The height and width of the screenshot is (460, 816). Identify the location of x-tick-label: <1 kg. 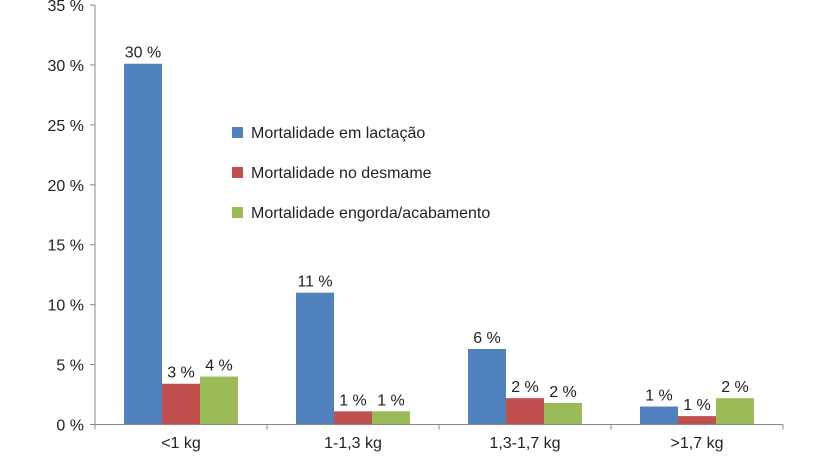
(181, 443).